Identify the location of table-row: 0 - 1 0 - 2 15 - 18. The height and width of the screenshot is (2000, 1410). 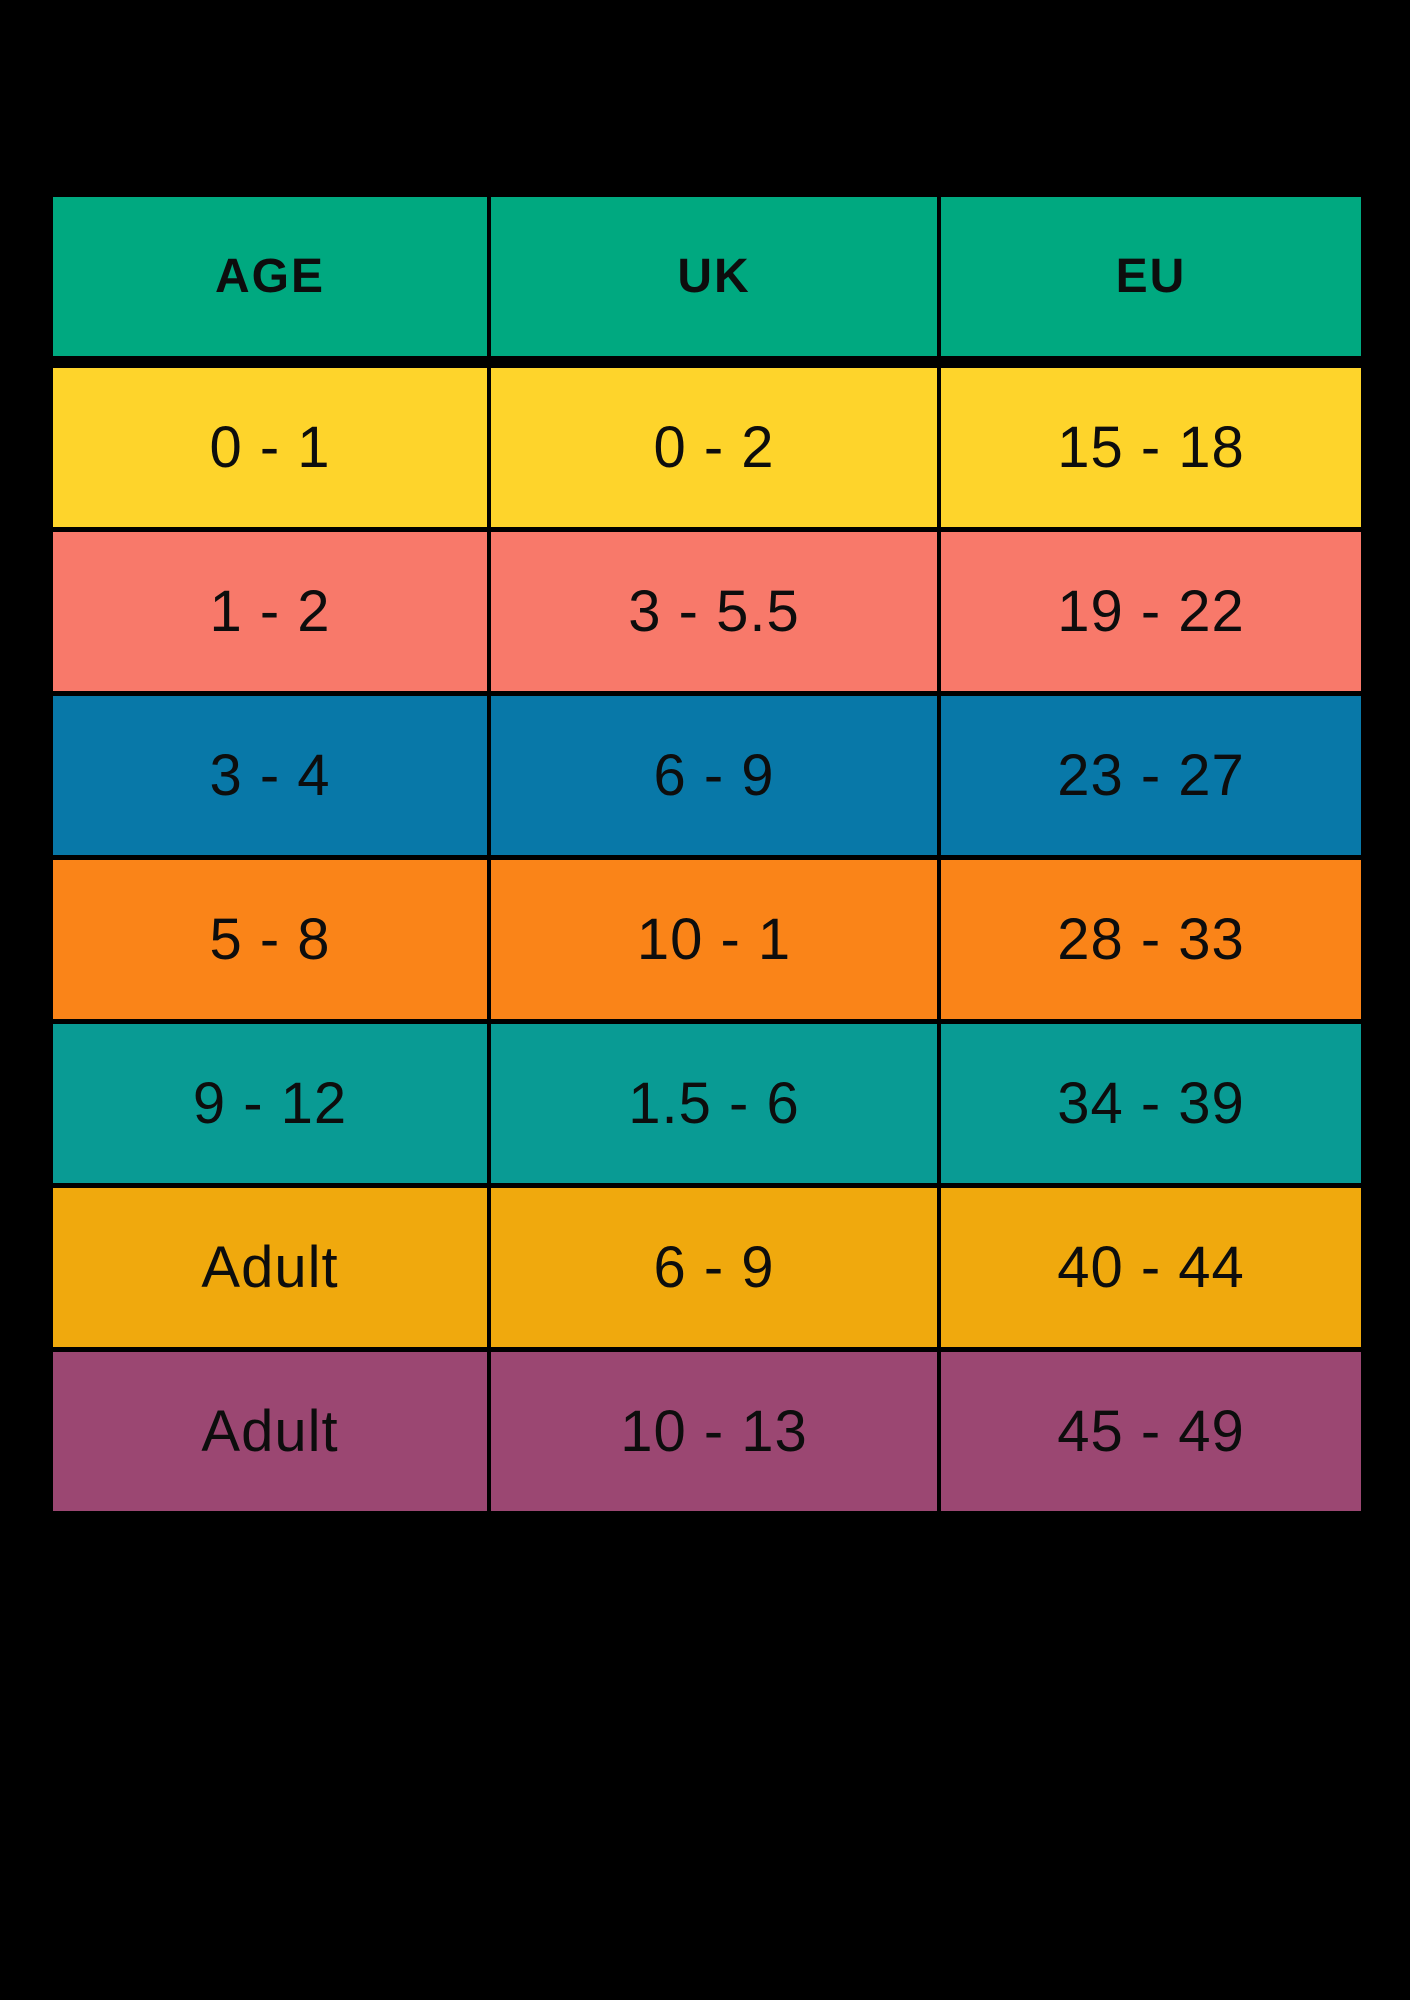
(707, 447).